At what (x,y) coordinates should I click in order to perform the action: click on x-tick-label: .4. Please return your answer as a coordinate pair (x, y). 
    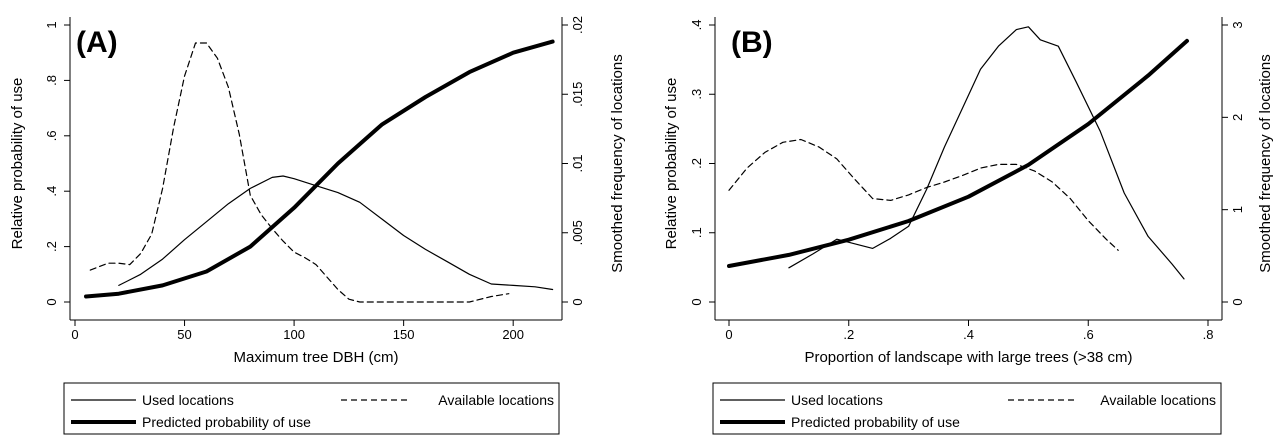
    Looking at the image, I should click on (968, 334).